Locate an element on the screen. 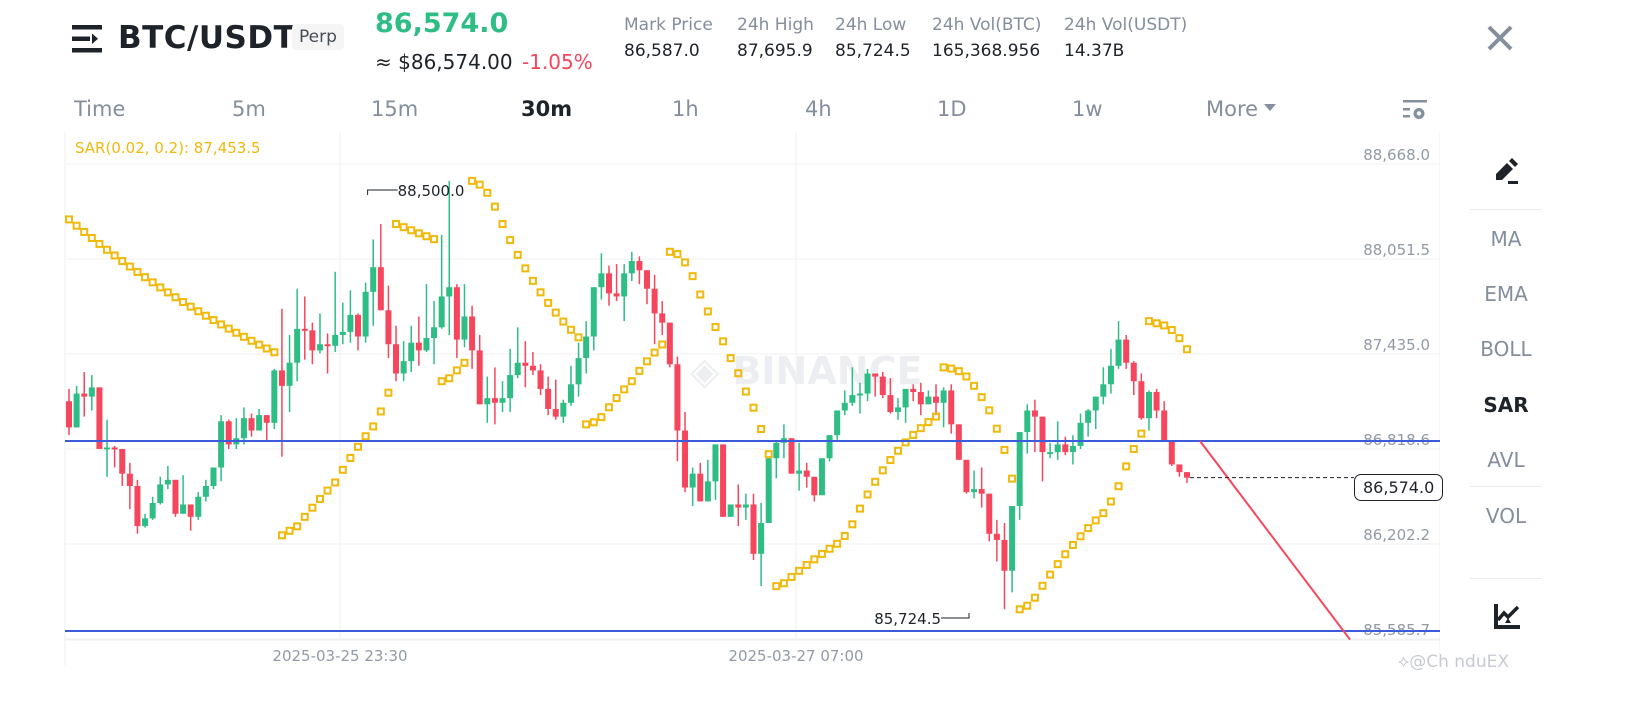 This screenshot has height=720, width=1650. stat-value: 14.37B is located at coordinates (1094, 51).